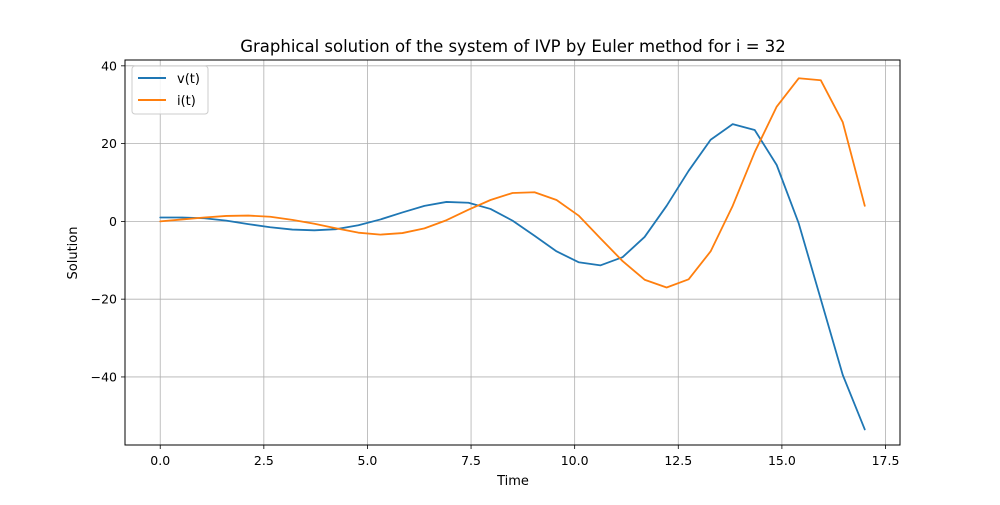 Image resolution: width=1000 pixels, height=505 pixels. What do you see at coordinates (188, 79) in the screenshot?
I see `legend-label-v: v(t)` at bounding box center [188, 79].